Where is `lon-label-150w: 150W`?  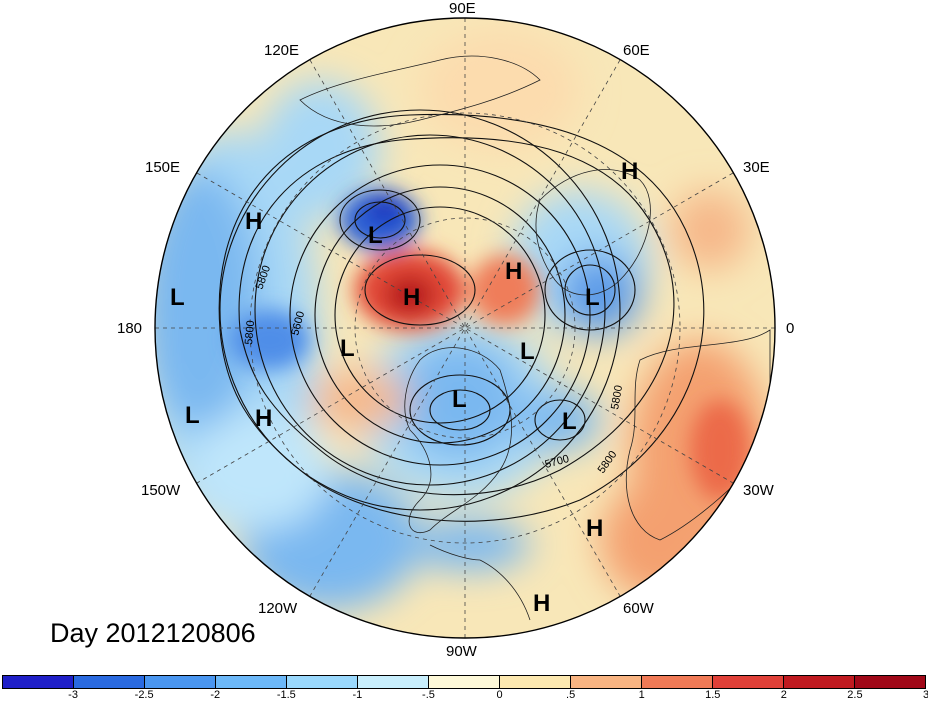
lon-label-150w: 150W is located at coordinates (161, 490).